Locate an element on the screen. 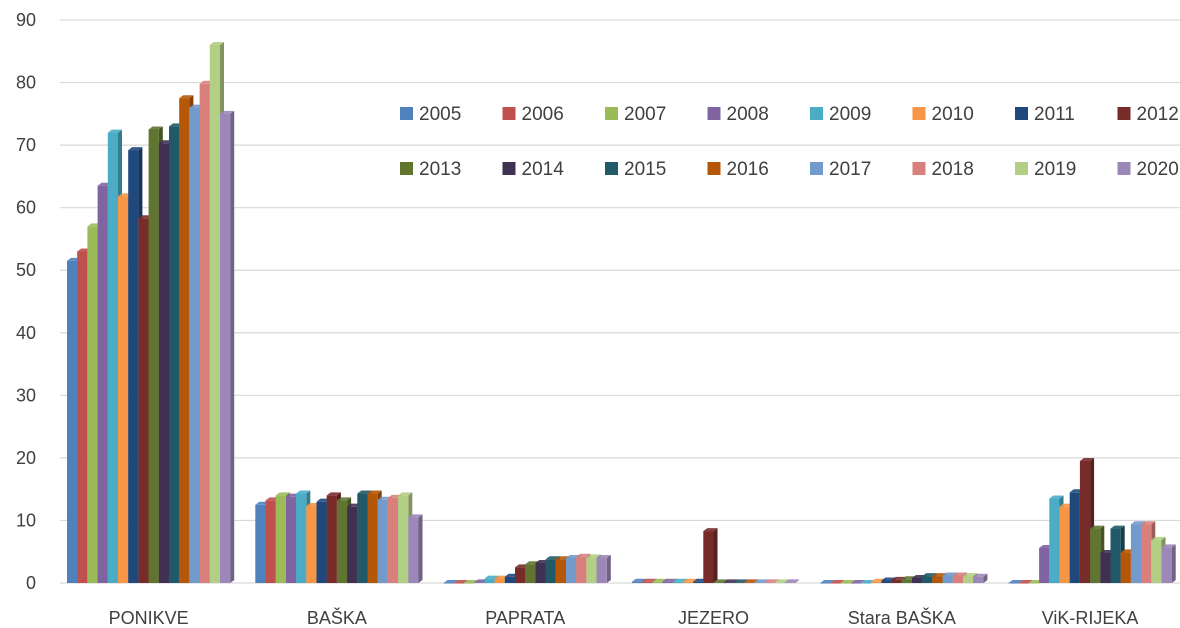 The height and width of the screenshot is (628, 1180). legend-entry: 2014 is located at coordinates (533, 169).